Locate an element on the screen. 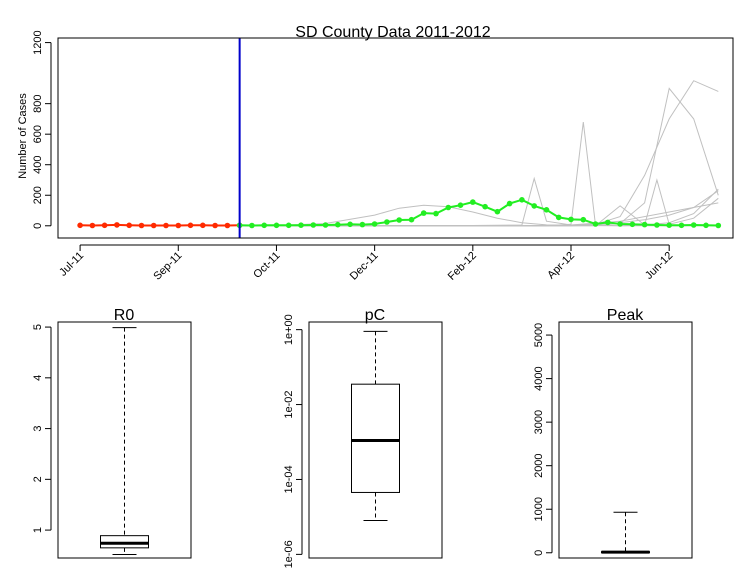 The width and height of the screenshot is (750, 586). chart-title: SD County Data 2011-2012 is located at coordinates (392, 32).